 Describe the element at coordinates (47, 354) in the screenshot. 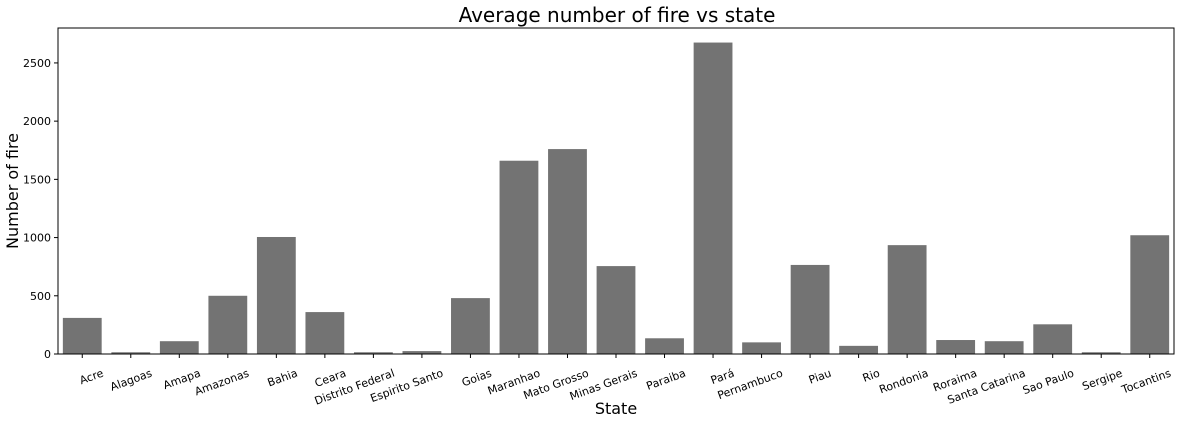

I see `y-tick-label: 0` at that location.